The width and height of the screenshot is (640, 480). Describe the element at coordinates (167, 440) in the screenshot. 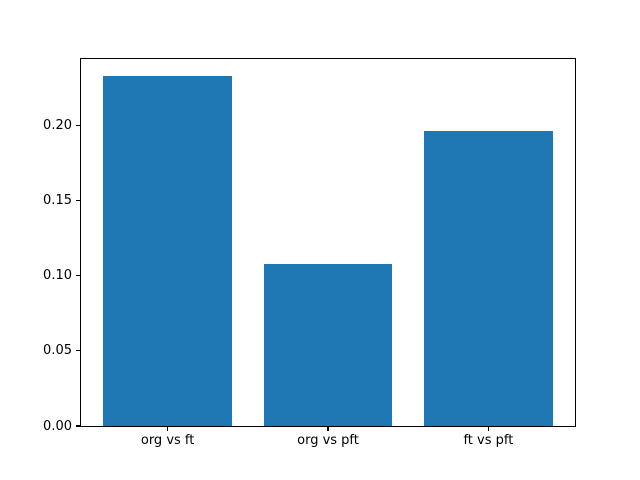

I see `x-tick-label: org vs ft` at that location.